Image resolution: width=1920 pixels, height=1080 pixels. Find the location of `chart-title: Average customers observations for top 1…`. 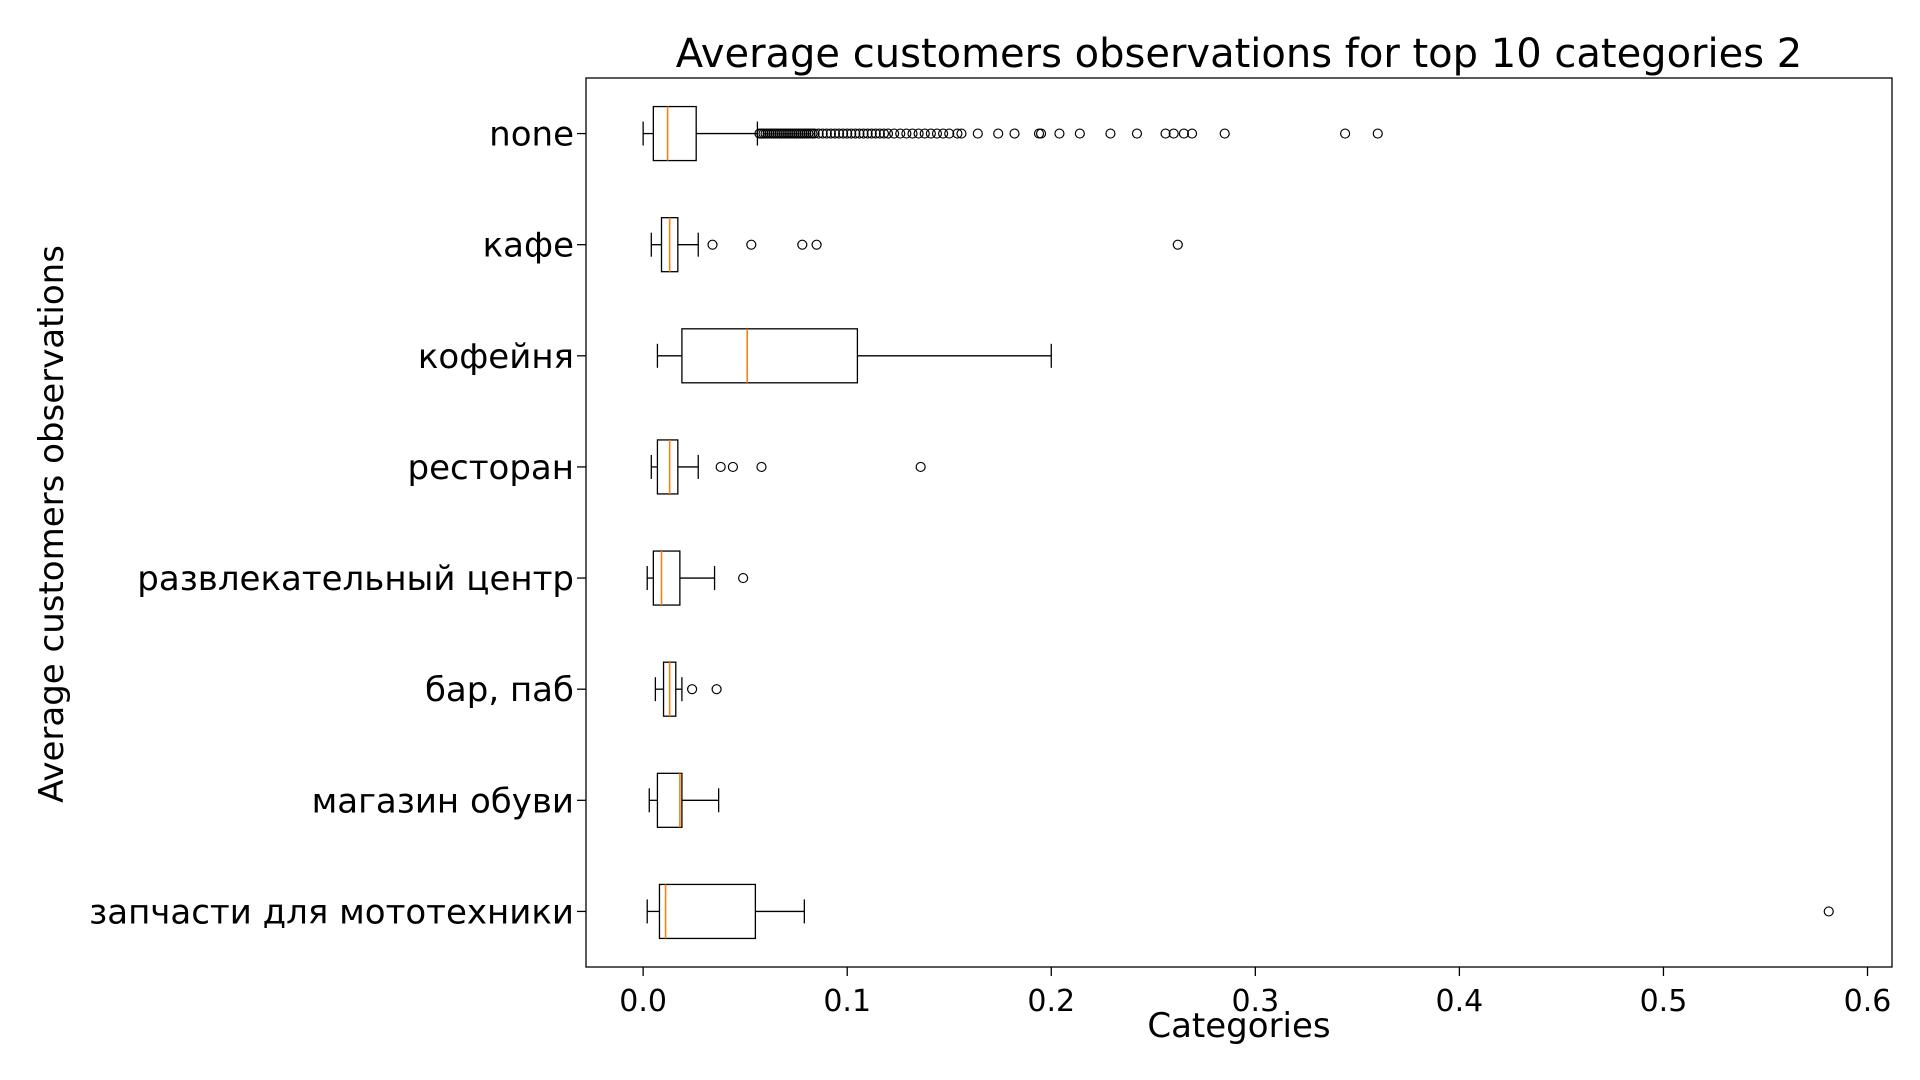

chart-title: Average customers observations for top 1… is located at coordinates (1239, 54).